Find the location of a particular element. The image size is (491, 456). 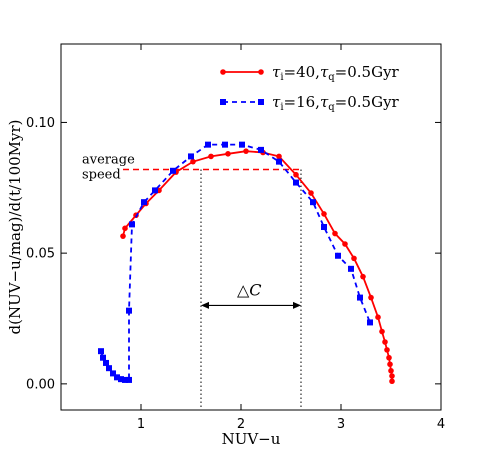

x-tick-label: 2 is located at coordinates (241, 424).